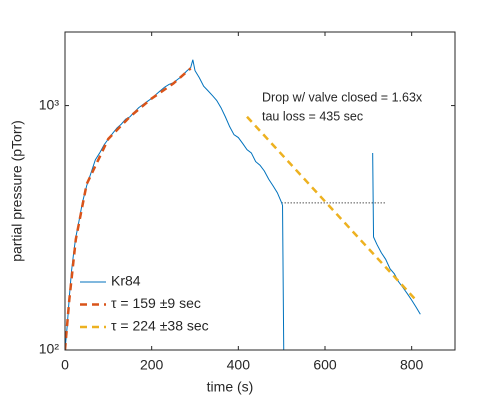  Describe the element at coordinates (65, 365) in the screenshot. I see `x-tick-label: 0` at that location.